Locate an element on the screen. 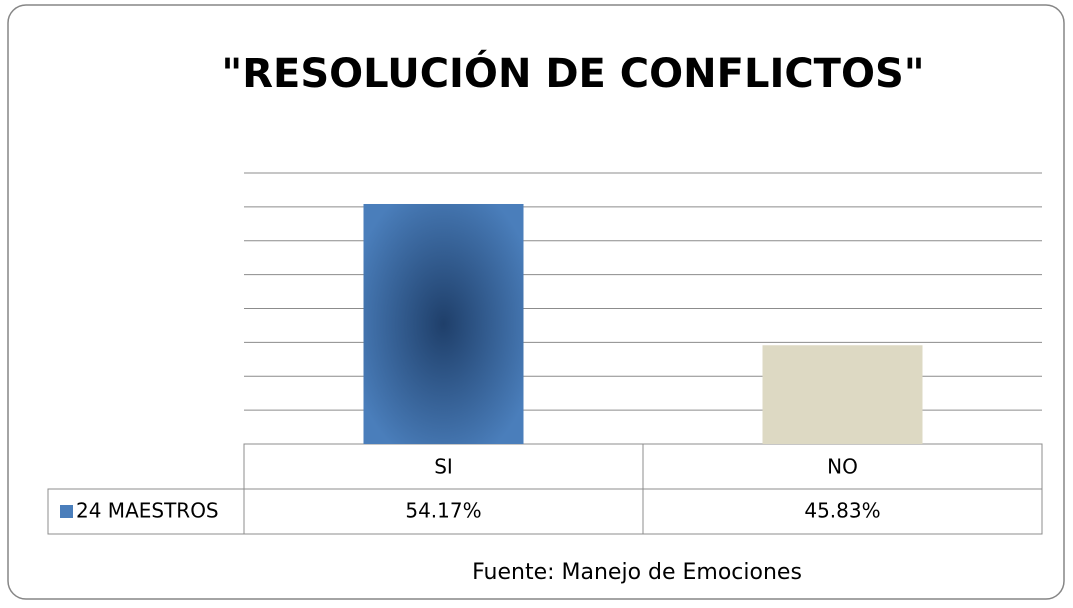  x-tick-label: SI is located at coordinates (443, 467).